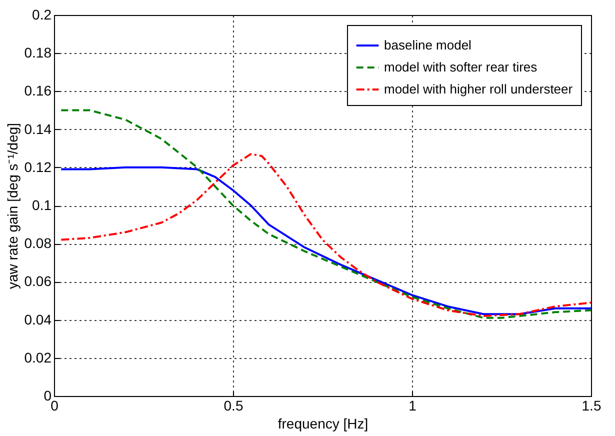 The image size is (615, 436). Describe the element at coordinates (38, 319) in the screenshot. I see `y-tick-label: 0.04` at that location.